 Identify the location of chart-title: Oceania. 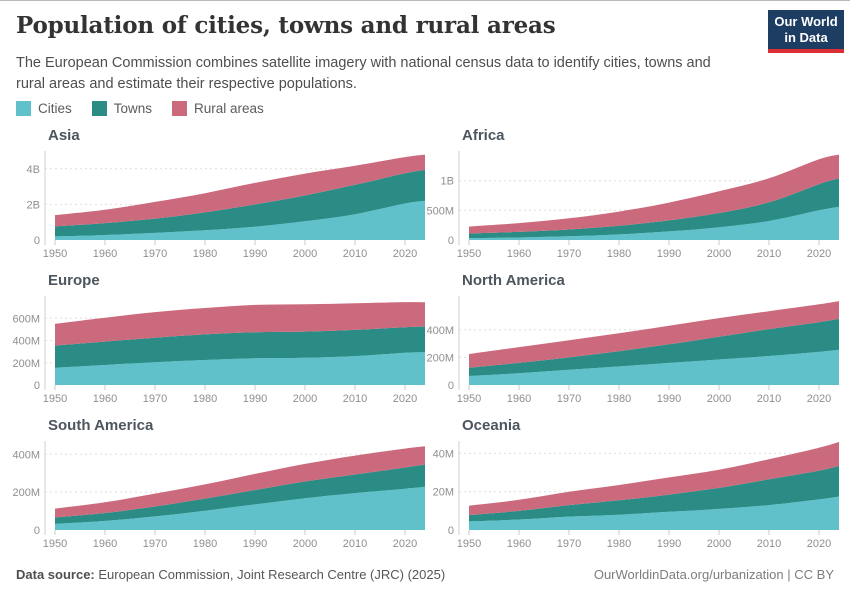
(491, 425).